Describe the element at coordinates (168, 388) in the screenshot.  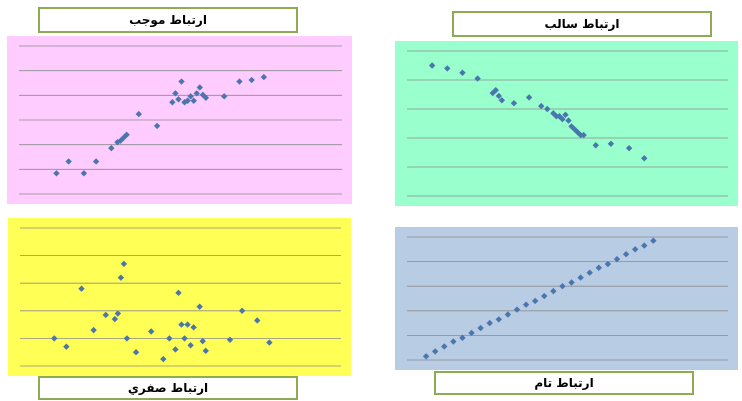
I see `zero-correlation-title: ارتباط صفري` at that location.